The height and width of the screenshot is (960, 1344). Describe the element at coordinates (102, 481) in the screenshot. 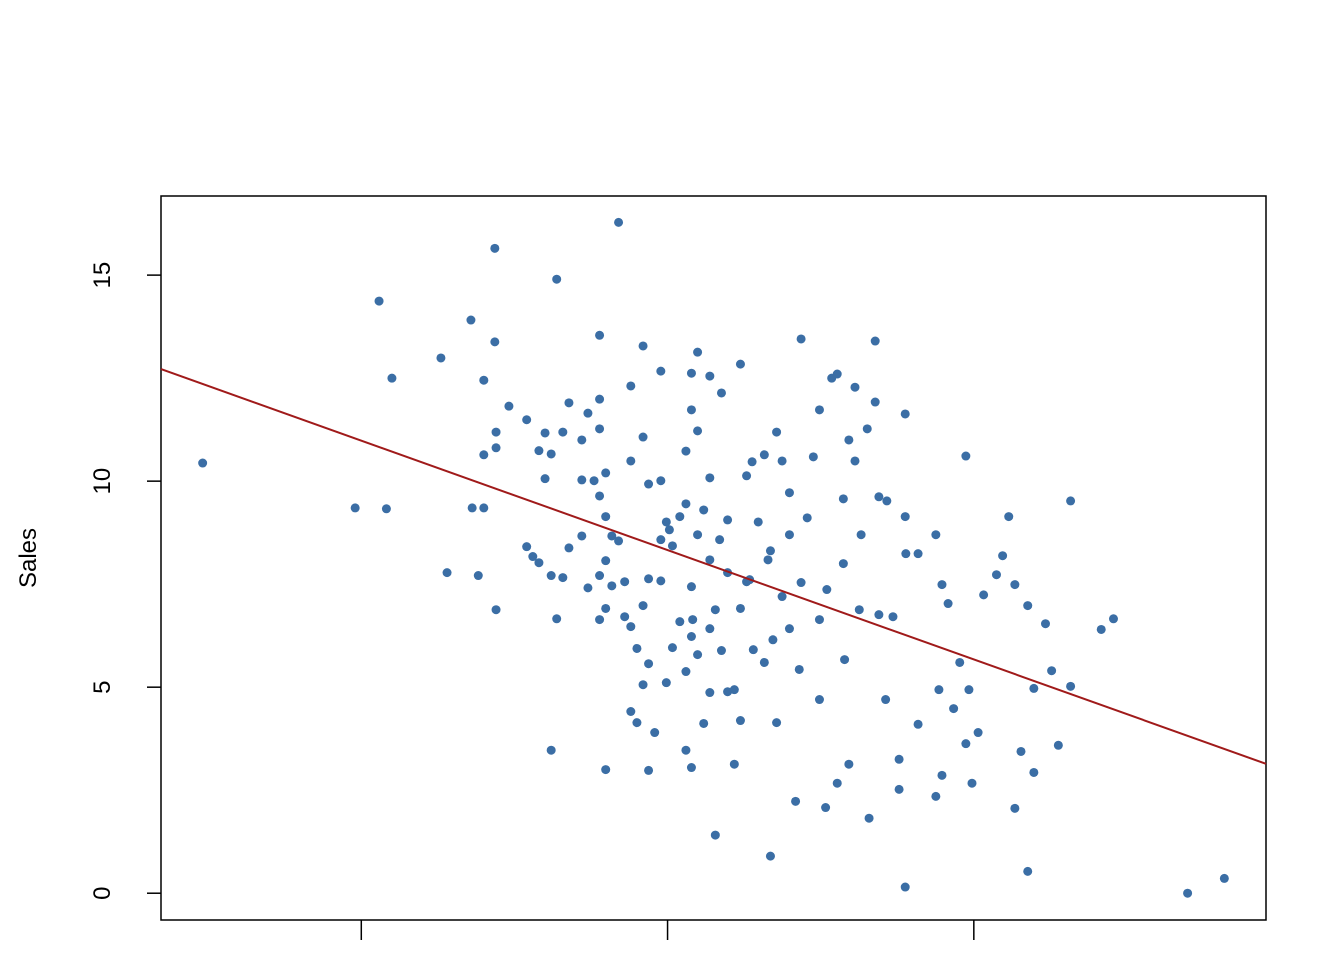

I see `y-tick-label: 10` at that location.